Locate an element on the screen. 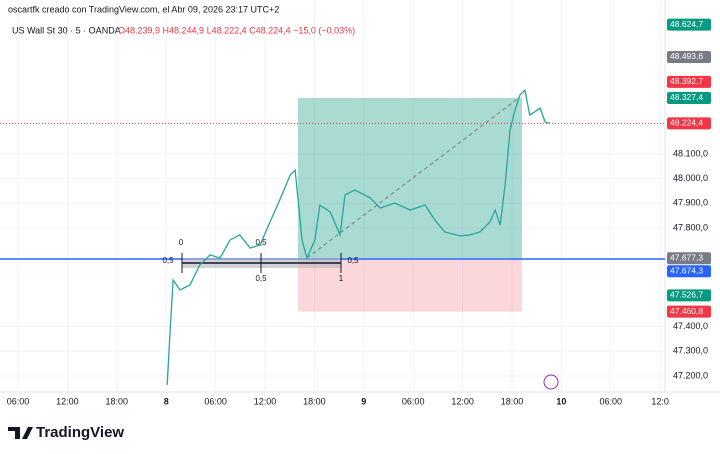  x-tick-label: 12:0 is located at coordinates (660, 401).